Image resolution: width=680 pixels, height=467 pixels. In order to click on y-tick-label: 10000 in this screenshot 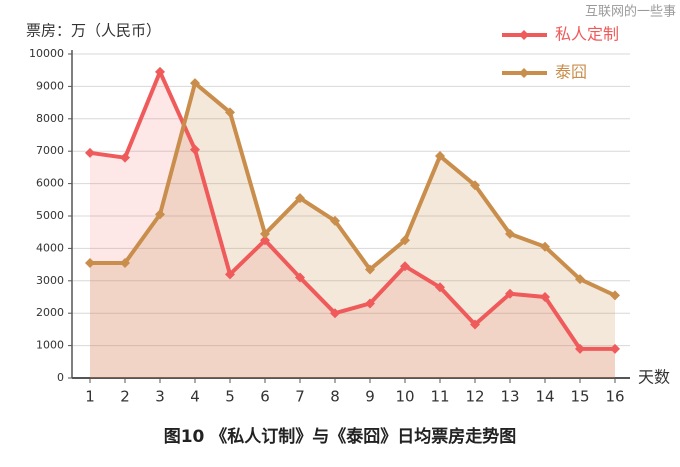, I will do `click(46, 53)`.